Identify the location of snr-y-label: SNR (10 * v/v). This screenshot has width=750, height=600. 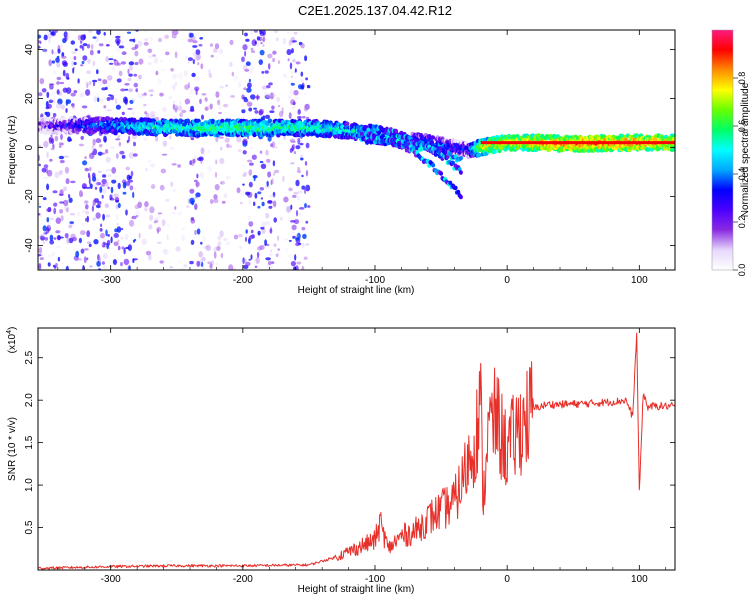
(12, 449).